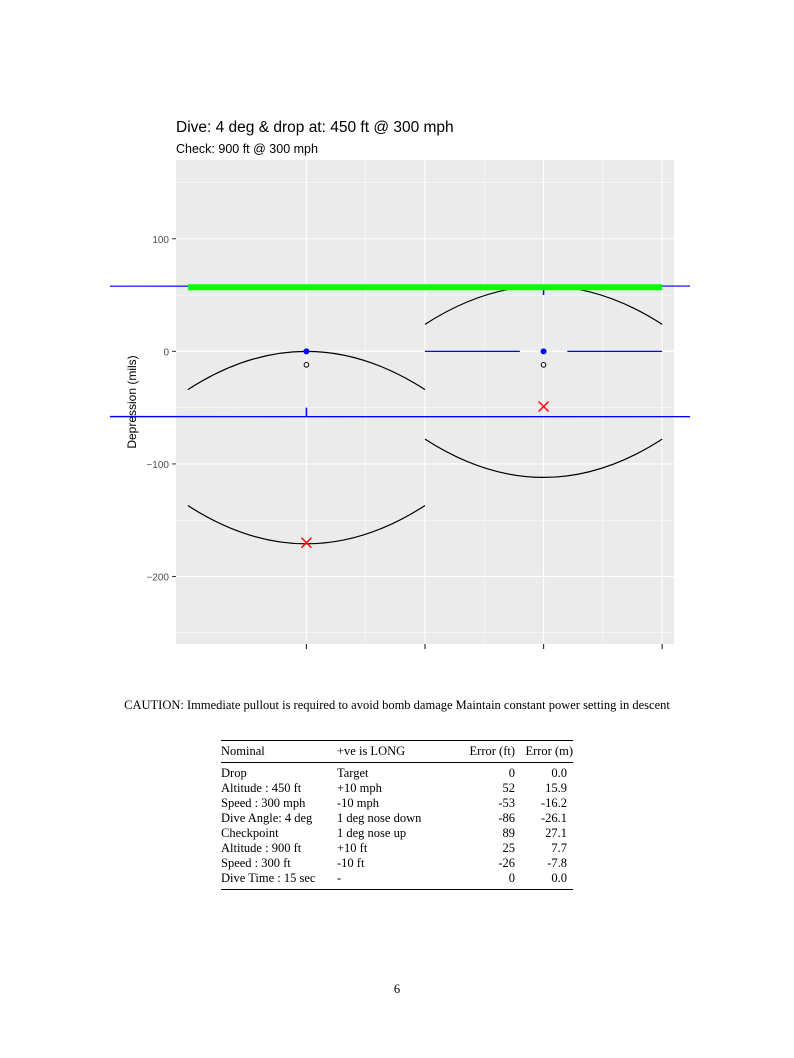 The height and width of the screenshot is (1058, 794). Describe the element at coordinates (509, 848) in the screenshot. I see `table-cell: 25` at that location.